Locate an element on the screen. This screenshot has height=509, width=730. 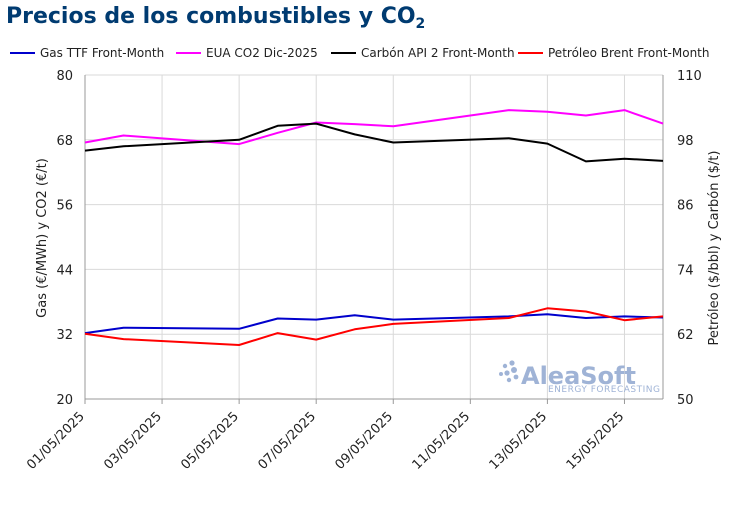
series-line-gas-ttf-front-month is located at coordinates (374, 324).